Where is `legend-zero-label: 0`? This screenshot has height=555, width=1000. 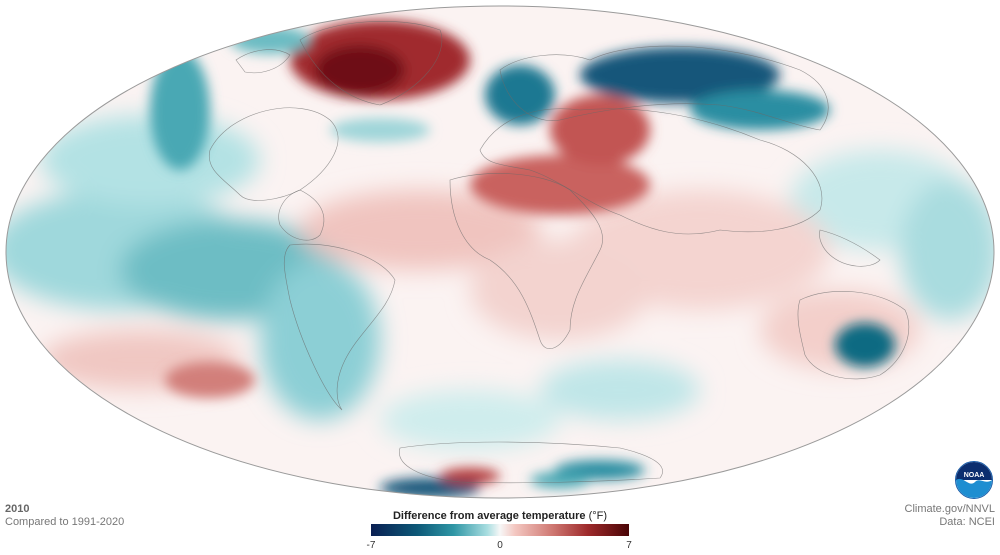 legend-zero-label: 0 is located at coordinates (500, 545).